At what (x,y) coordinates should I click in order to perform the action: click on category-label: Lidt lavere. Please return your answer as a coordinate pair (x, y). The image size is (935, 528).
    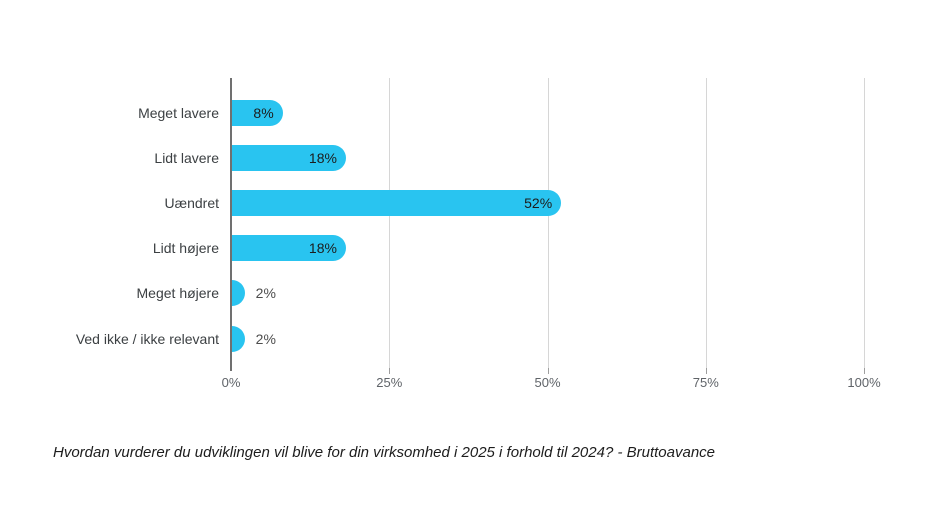
    Looking at the image, I should click on (186, 157).